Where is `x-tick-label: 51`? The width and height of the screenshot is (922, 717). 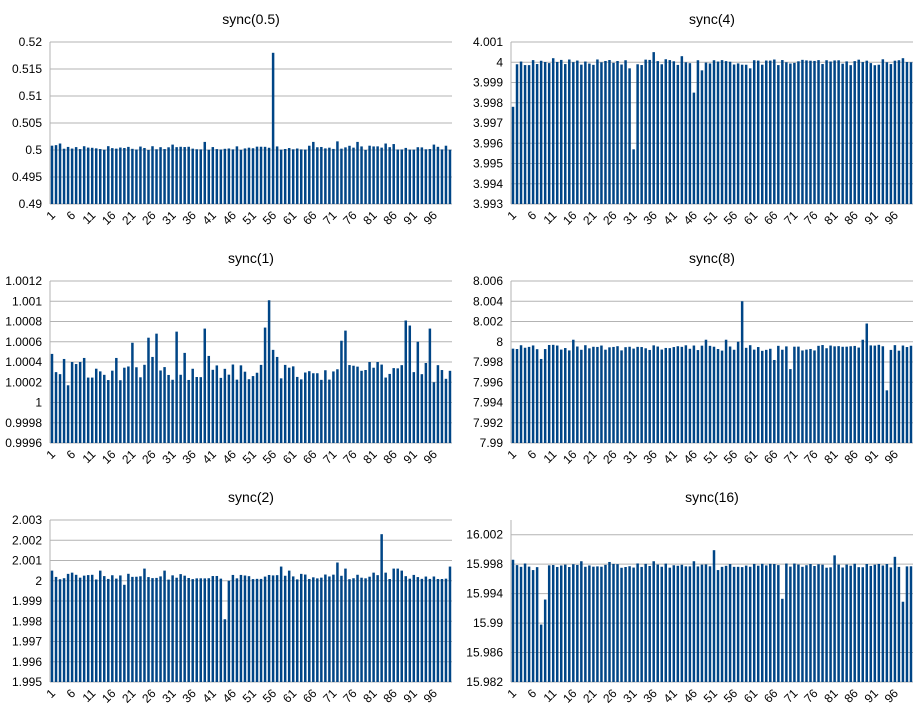
x-tick-label: 51 is located at coordinates (711, 457).